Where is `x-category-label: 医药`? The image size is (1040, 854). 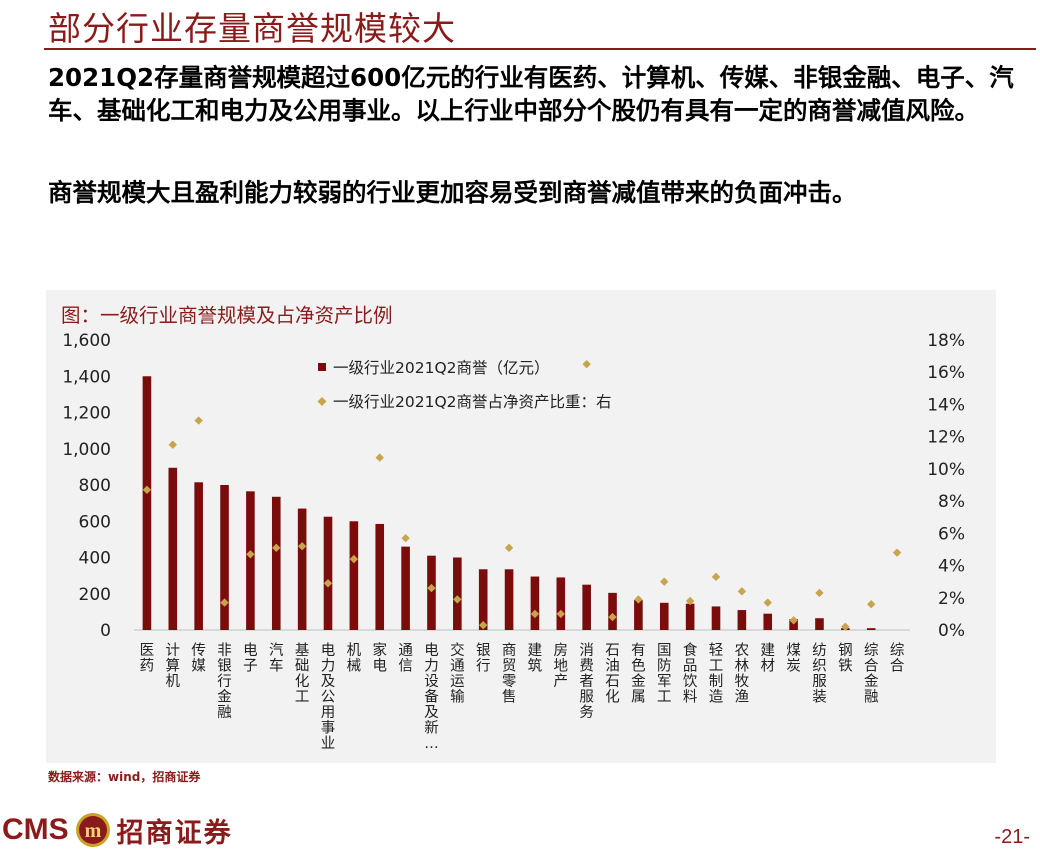
x-category-label: 医药 is located at coordinates (147, 659).